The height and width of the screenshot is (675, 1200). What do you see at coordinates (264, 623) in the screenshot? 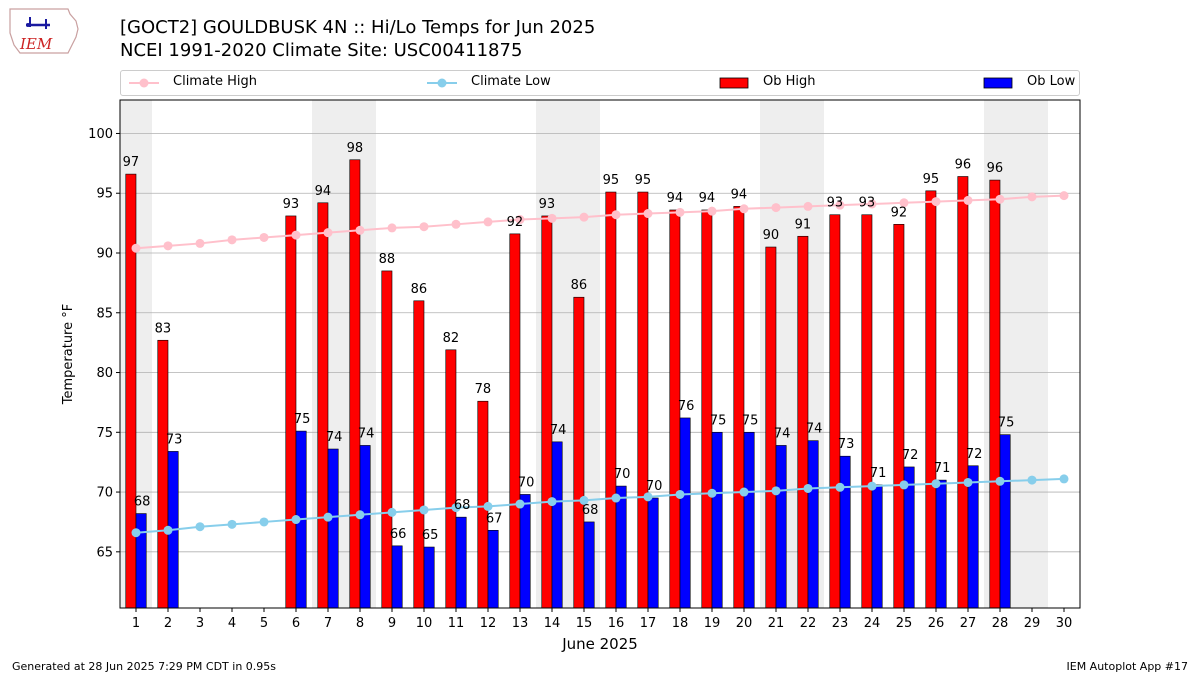
I see `x-tick-label: 5` at bounding box center [264, 623].